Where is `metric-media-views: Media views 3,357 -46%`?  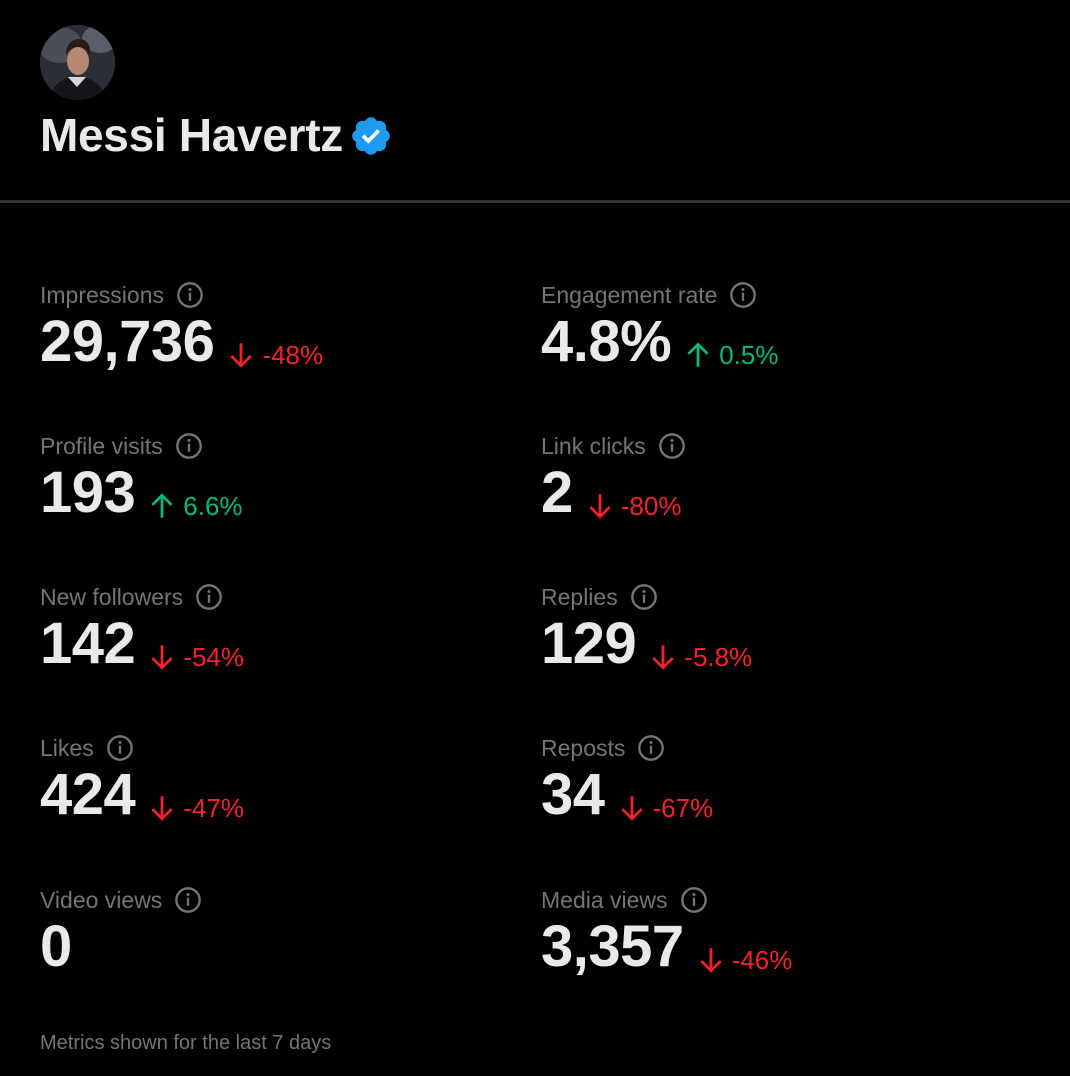
metric-media-views: Media views 3,357 -46% is located at coordinates (781, 945).